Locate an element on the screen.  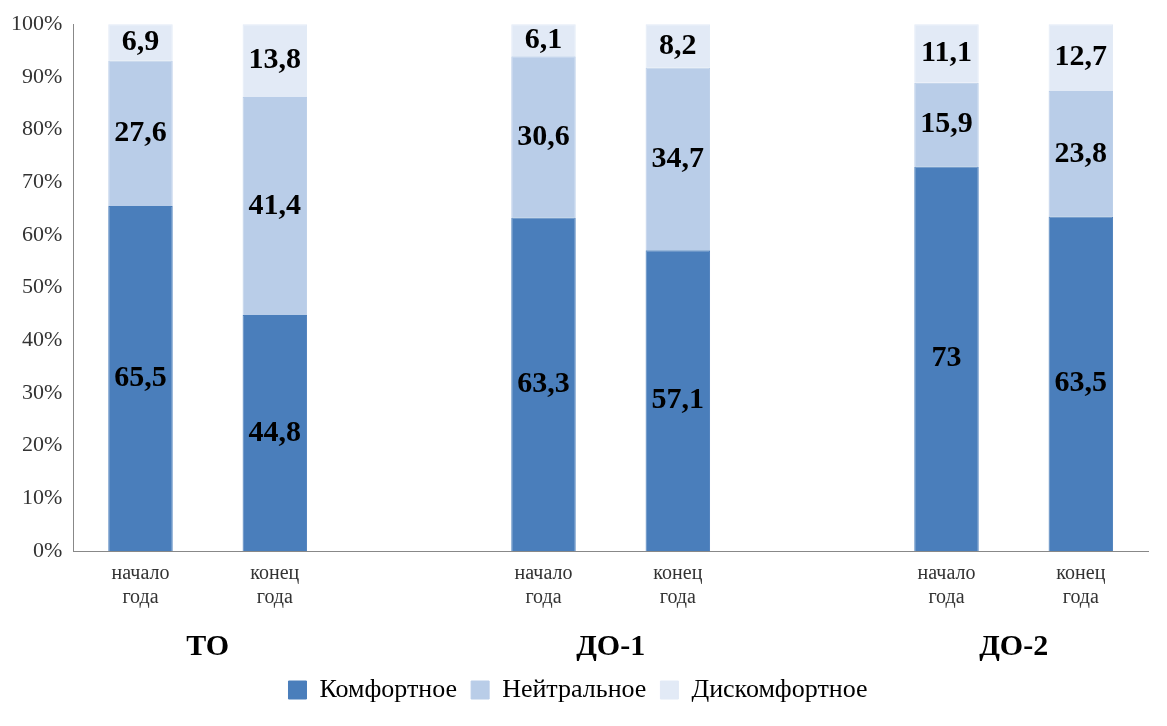
y-tick-label: 100% is located at coordinates (37, 22).